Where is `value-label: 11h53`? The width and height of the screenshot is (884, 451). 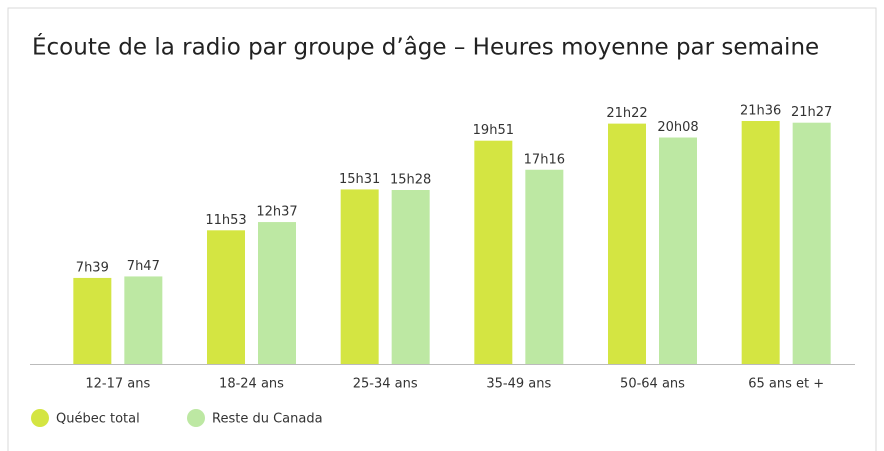
value-label: 11h53 is located at coordinates (225, 220).